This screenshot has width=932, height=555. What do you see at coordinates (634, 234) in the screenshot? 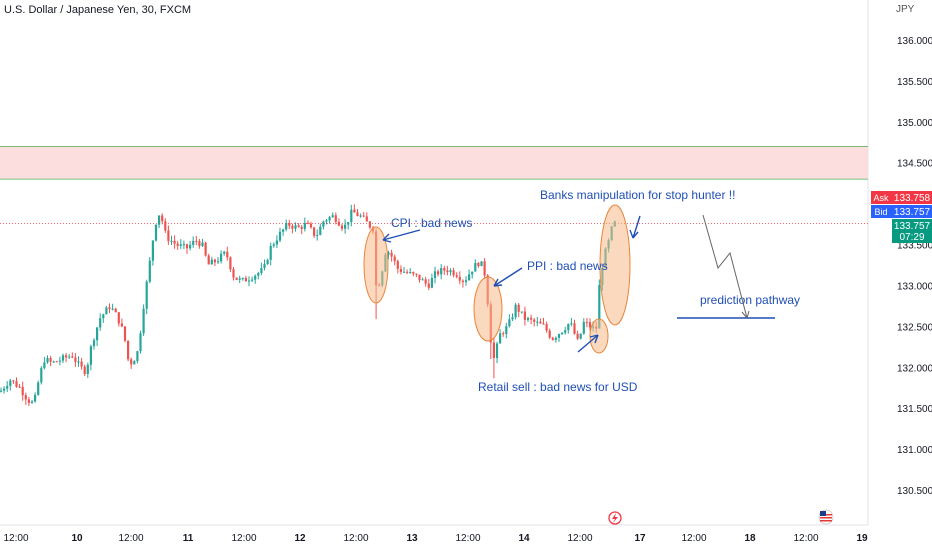
I see `banks-arrow-head-icon` at bounding box center [634, 234].